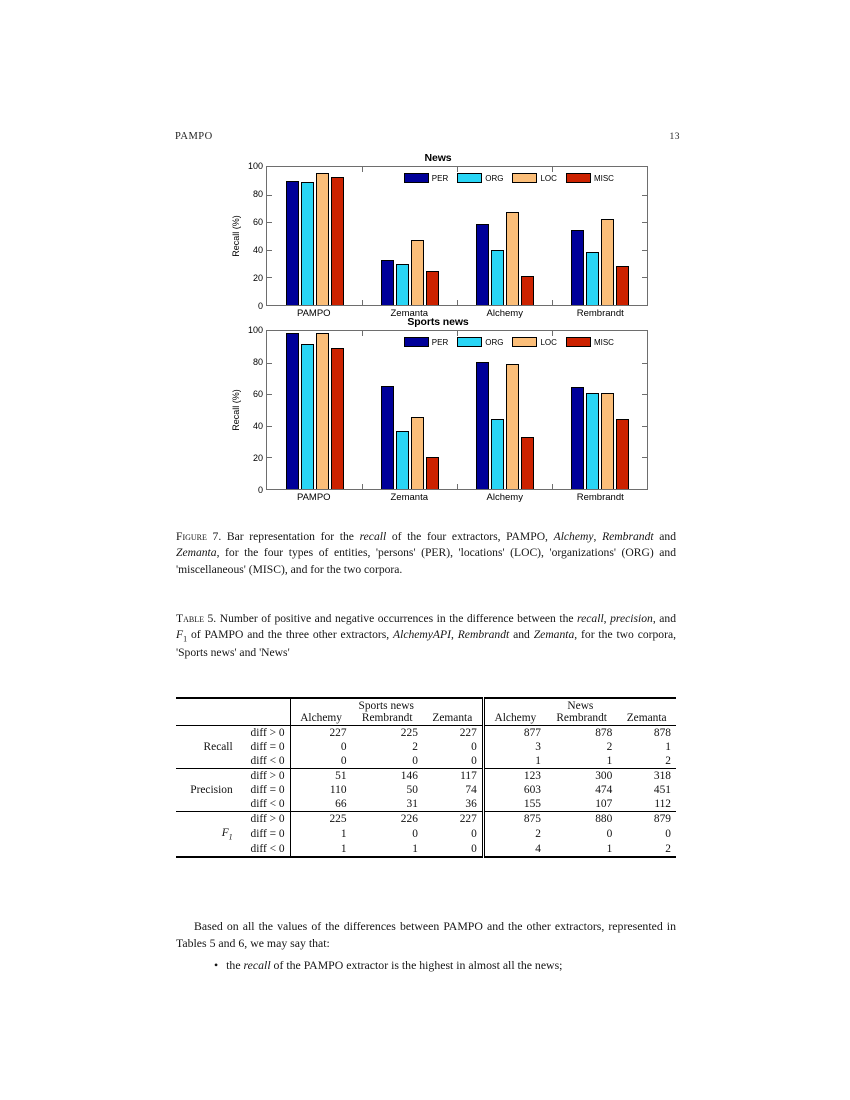 The height and width of the screenshot is (1100, 850). What do you see at coordinates (191, 536) in the screenshot?
I see `figure-caption-label: Figure` at bounding box center [191, 536].